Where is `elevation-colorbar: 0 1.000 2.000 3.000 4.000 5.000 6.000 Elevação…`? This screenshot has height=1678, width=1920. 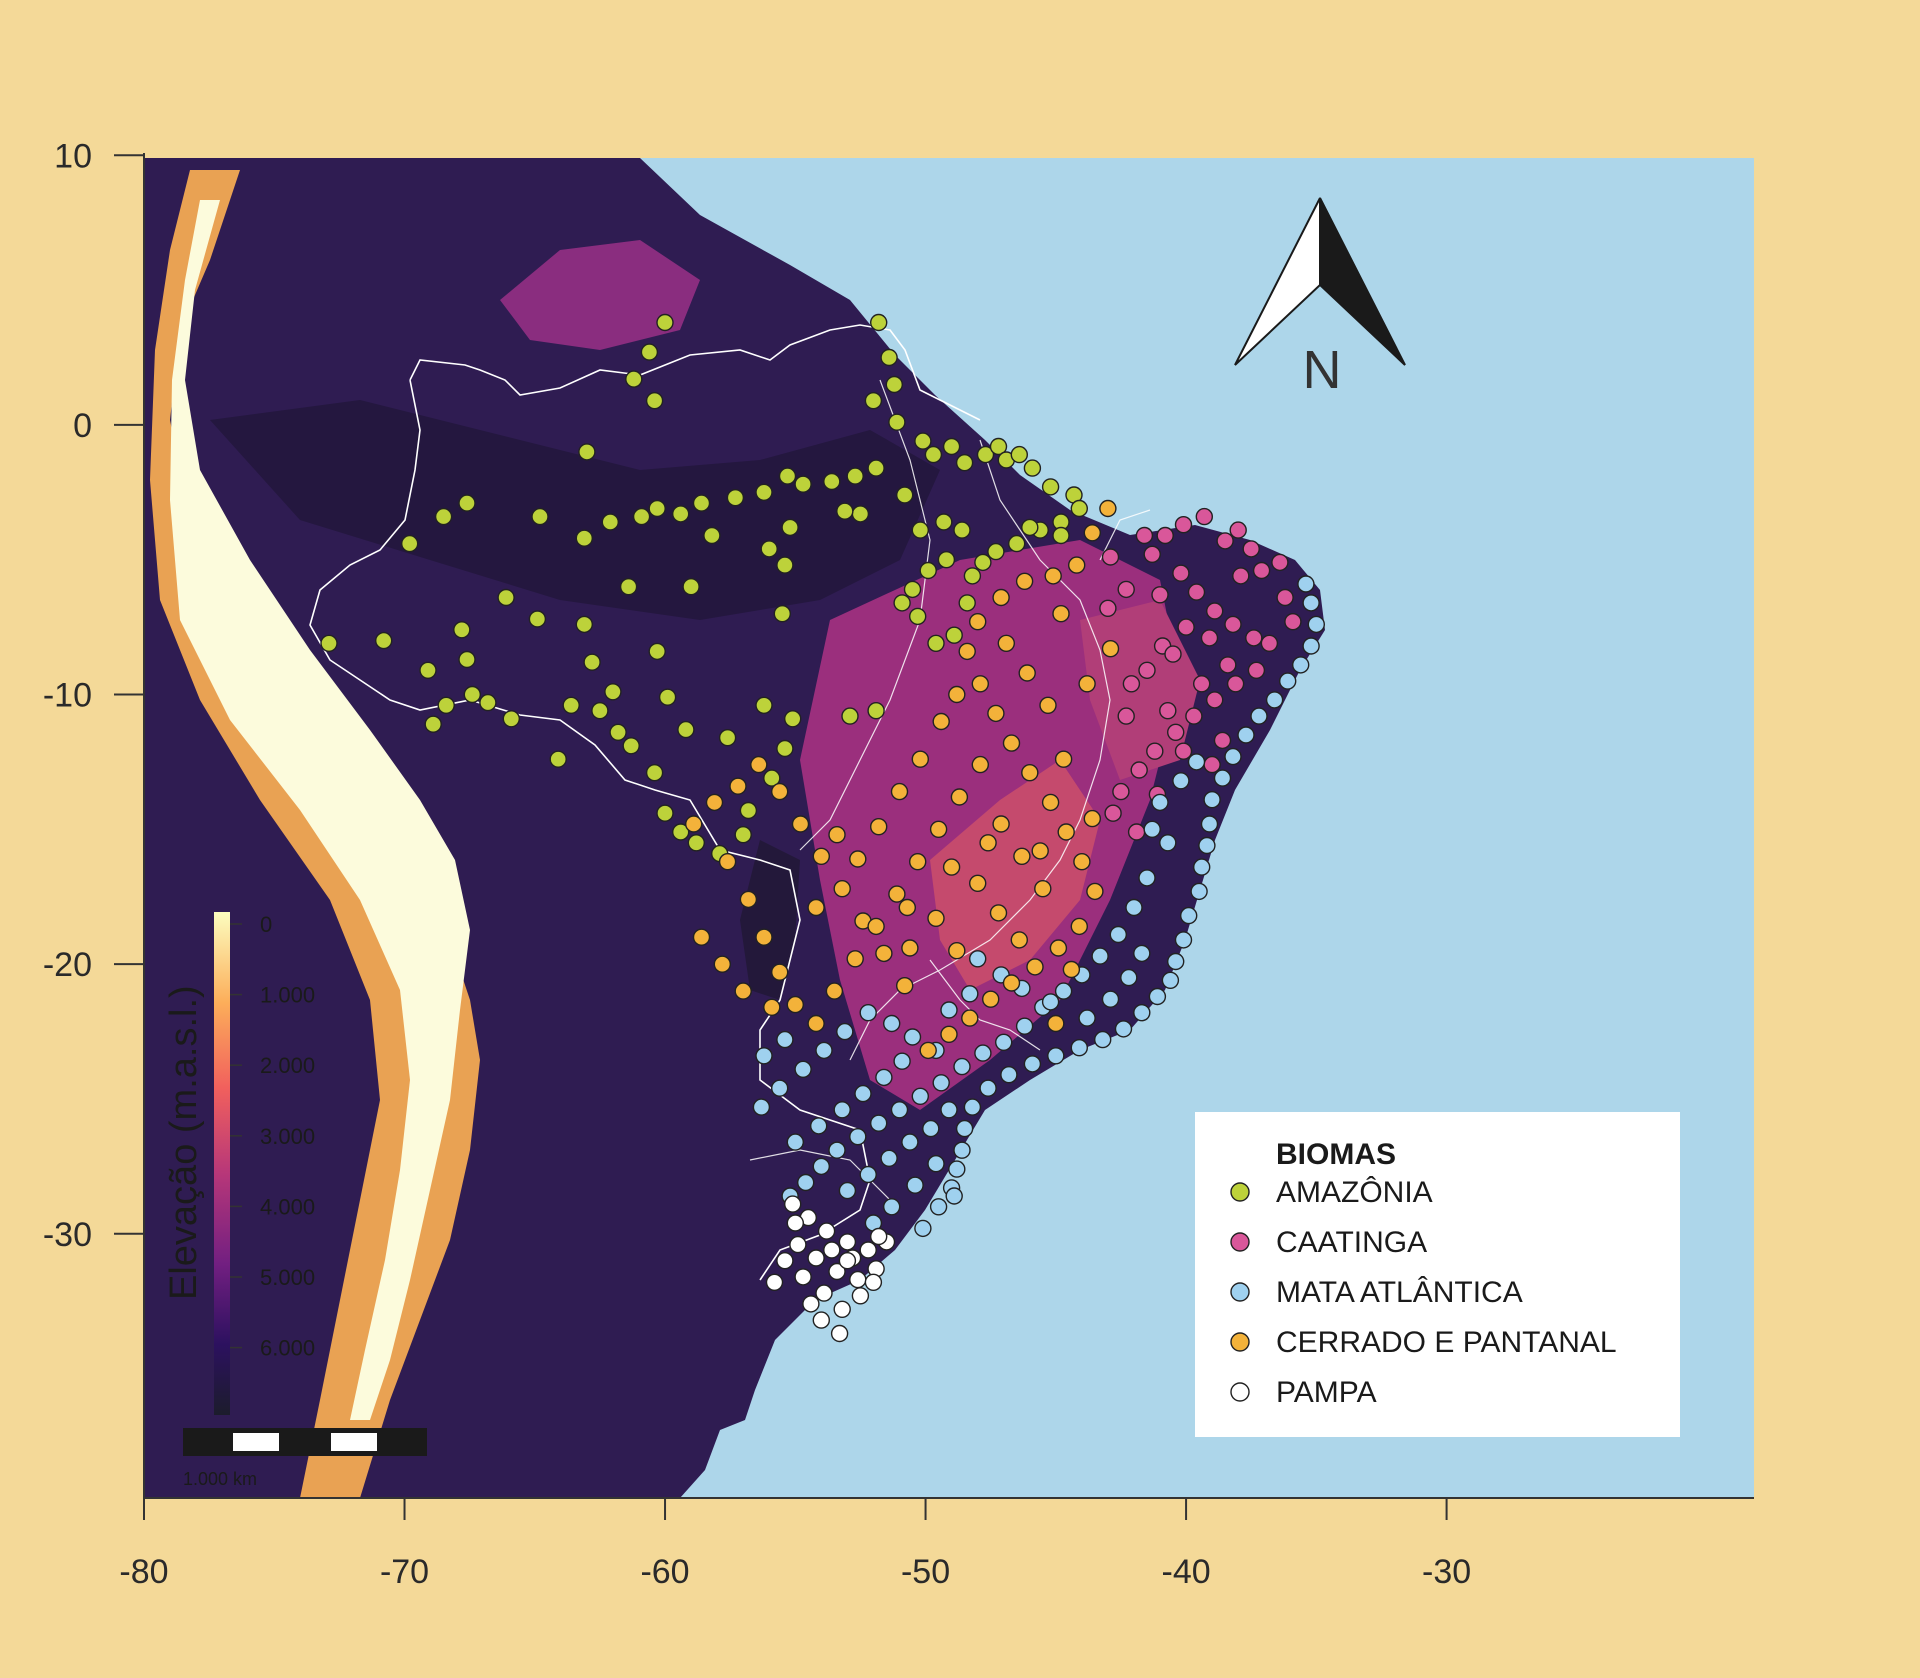 elevation-colorbar: 0 1.000 2.000 3.000 4.000 5.000 6.000 Elevação… is located at coordinates (239, 1163).